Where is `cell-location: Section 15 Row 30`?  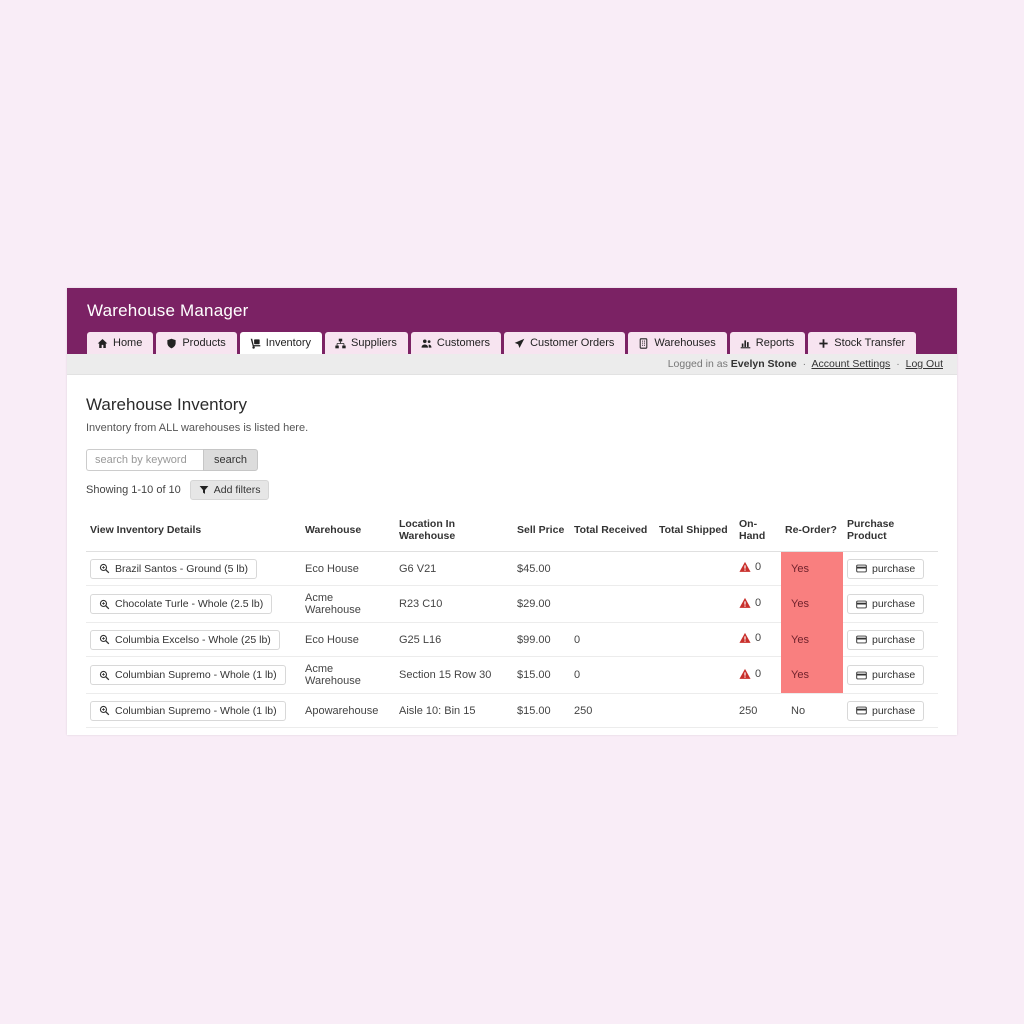
cell-location: Section 15 Row 30 is located at coordinates (454, 675).